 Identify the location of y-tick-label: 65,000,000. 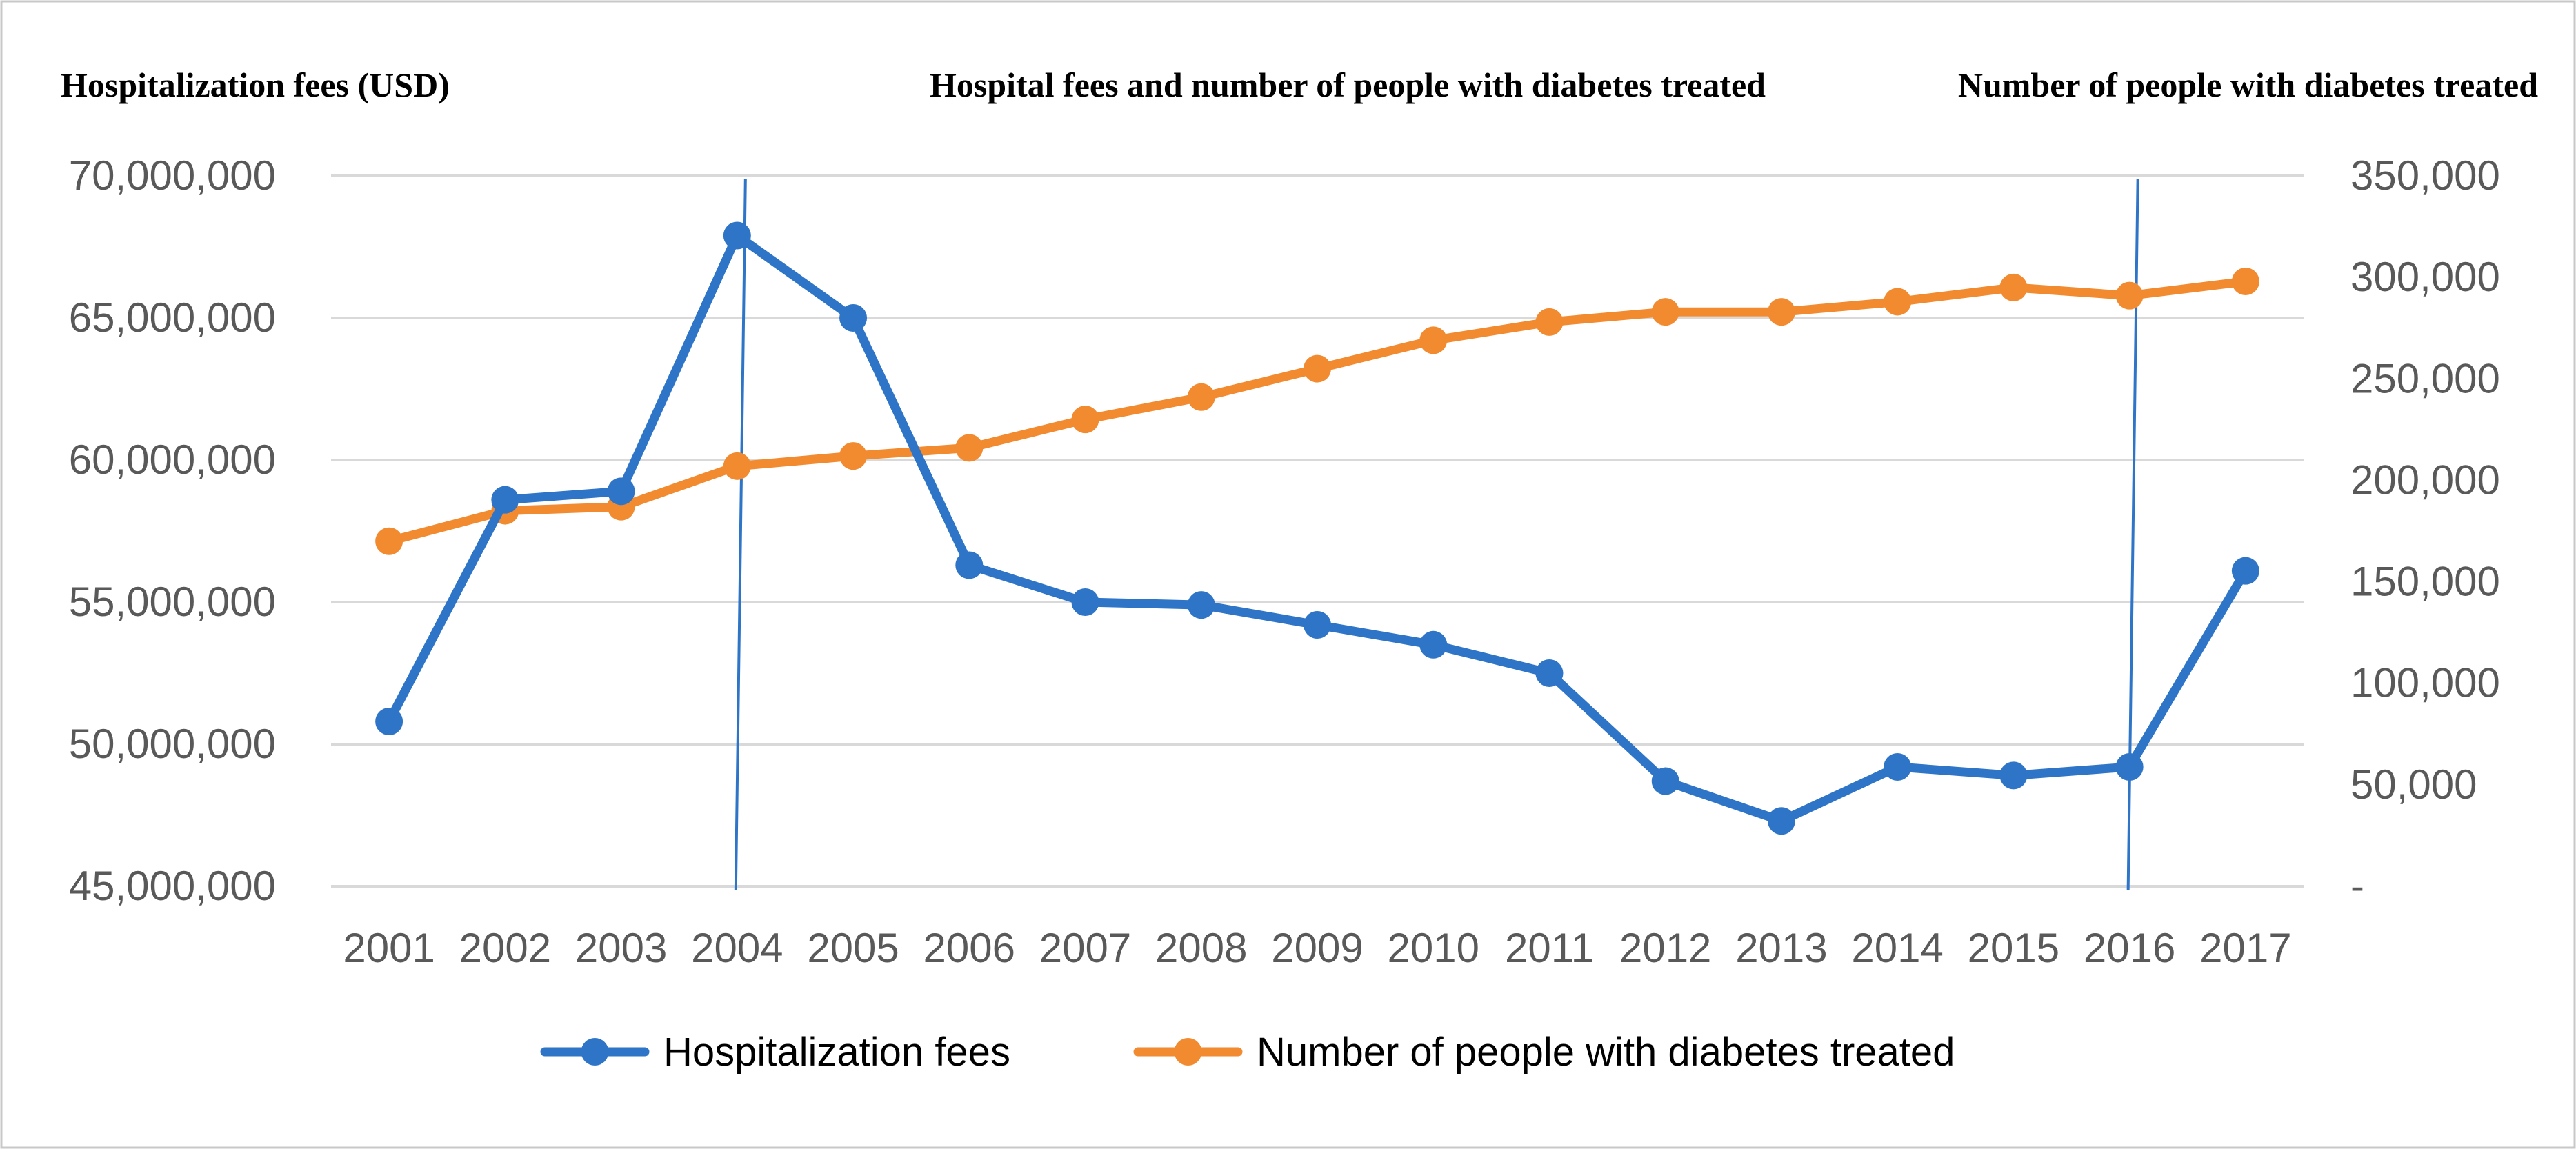
(172, 317).